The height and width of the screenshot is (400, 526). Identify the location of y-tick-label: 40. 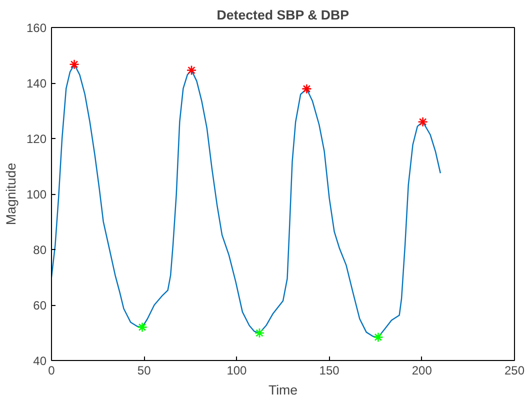
(40, 361).